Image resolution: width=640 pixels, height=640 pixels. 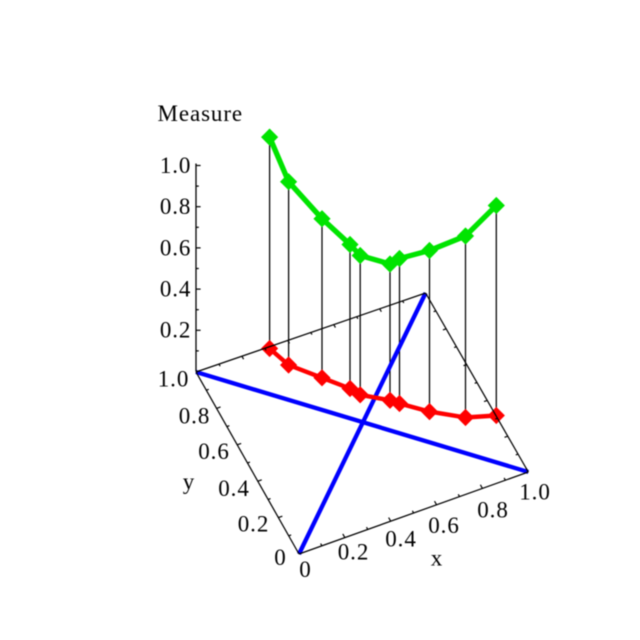 I want to click on svg-text: Measure, so click(x=201, y=113).